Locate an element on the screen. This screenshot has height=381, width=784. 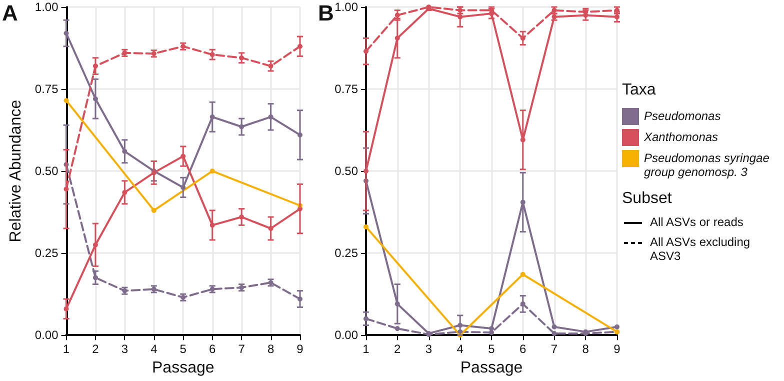
legend-label: Pseudomonas syringae group genomosp. 3 is located at coordinates (707, 164).